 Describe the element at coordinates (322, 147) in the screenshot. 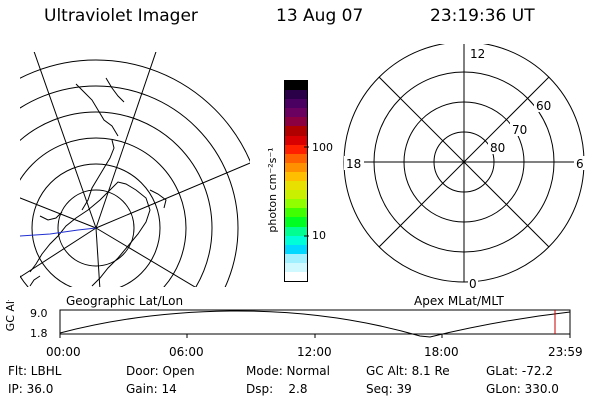

I see `colorbar-tick-100: 100` at that location.